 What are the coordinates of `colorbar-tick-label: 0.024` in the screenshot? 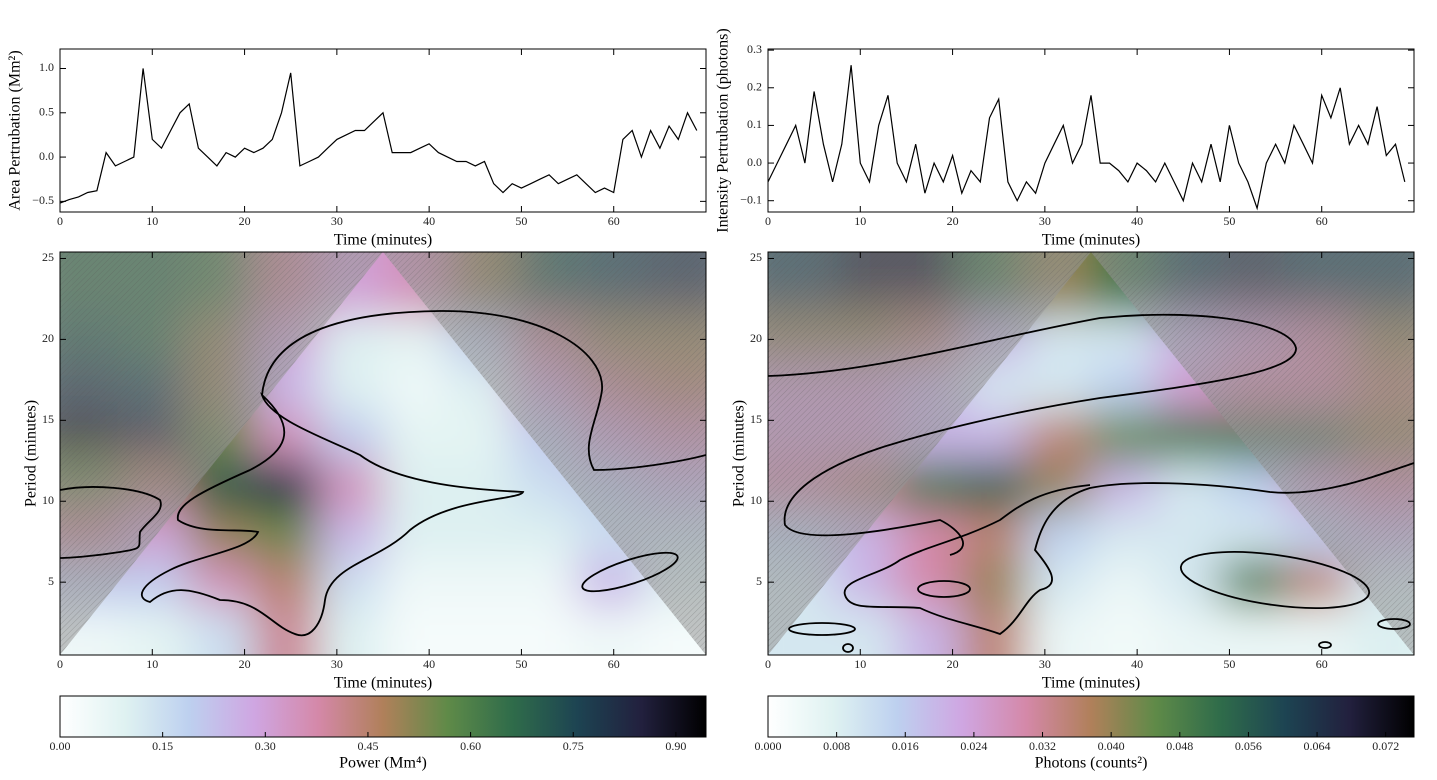 It's located at (973, 746).